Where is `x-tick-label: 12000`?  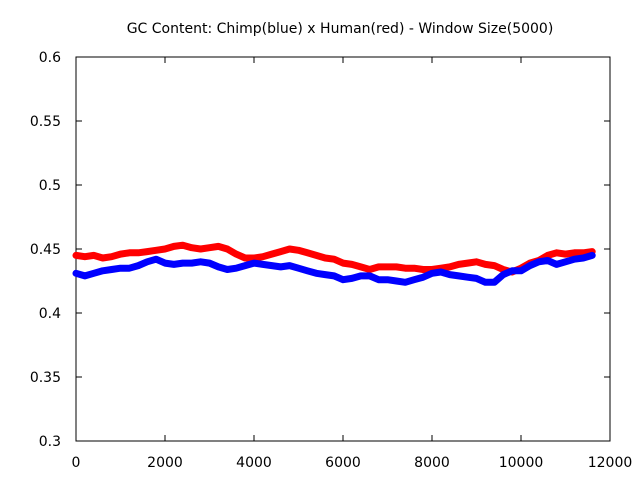 x-tick-label: 12000 is located at coordinates (610, 463).